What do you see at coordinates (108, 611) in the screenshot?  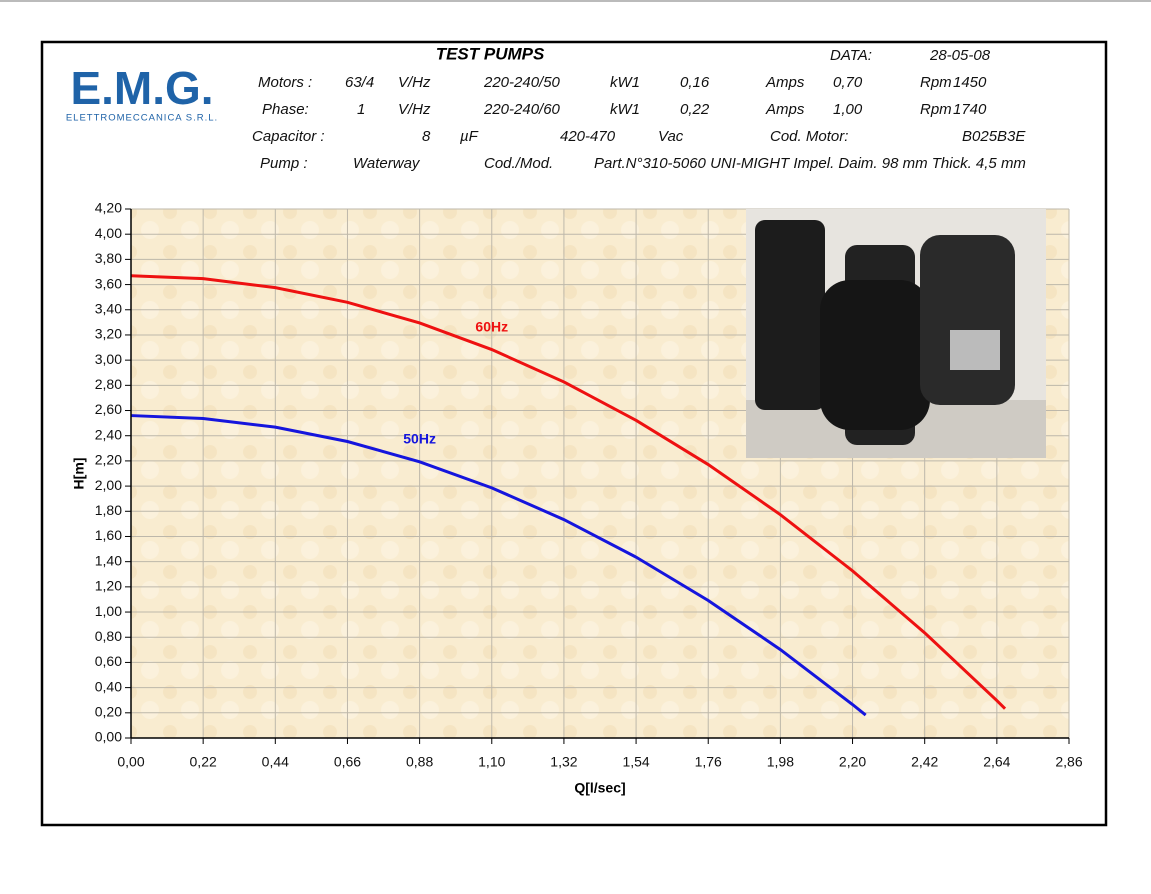 I see `y-tick-label: 1,00` at bounding box center [108, 611].